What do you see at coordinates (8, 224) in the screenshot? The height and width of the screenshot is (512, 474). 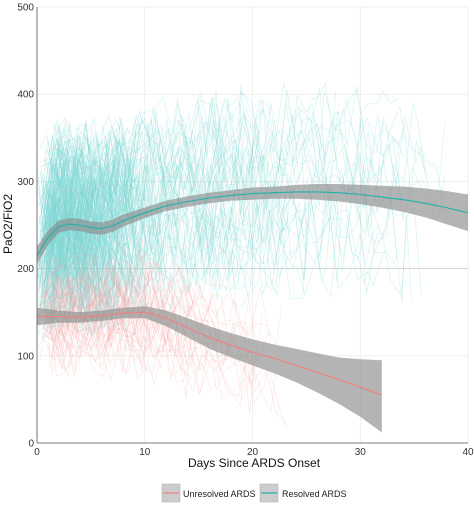 I see `y-axis-title: PaO2/FiO2` at bounding box center [8, 224].